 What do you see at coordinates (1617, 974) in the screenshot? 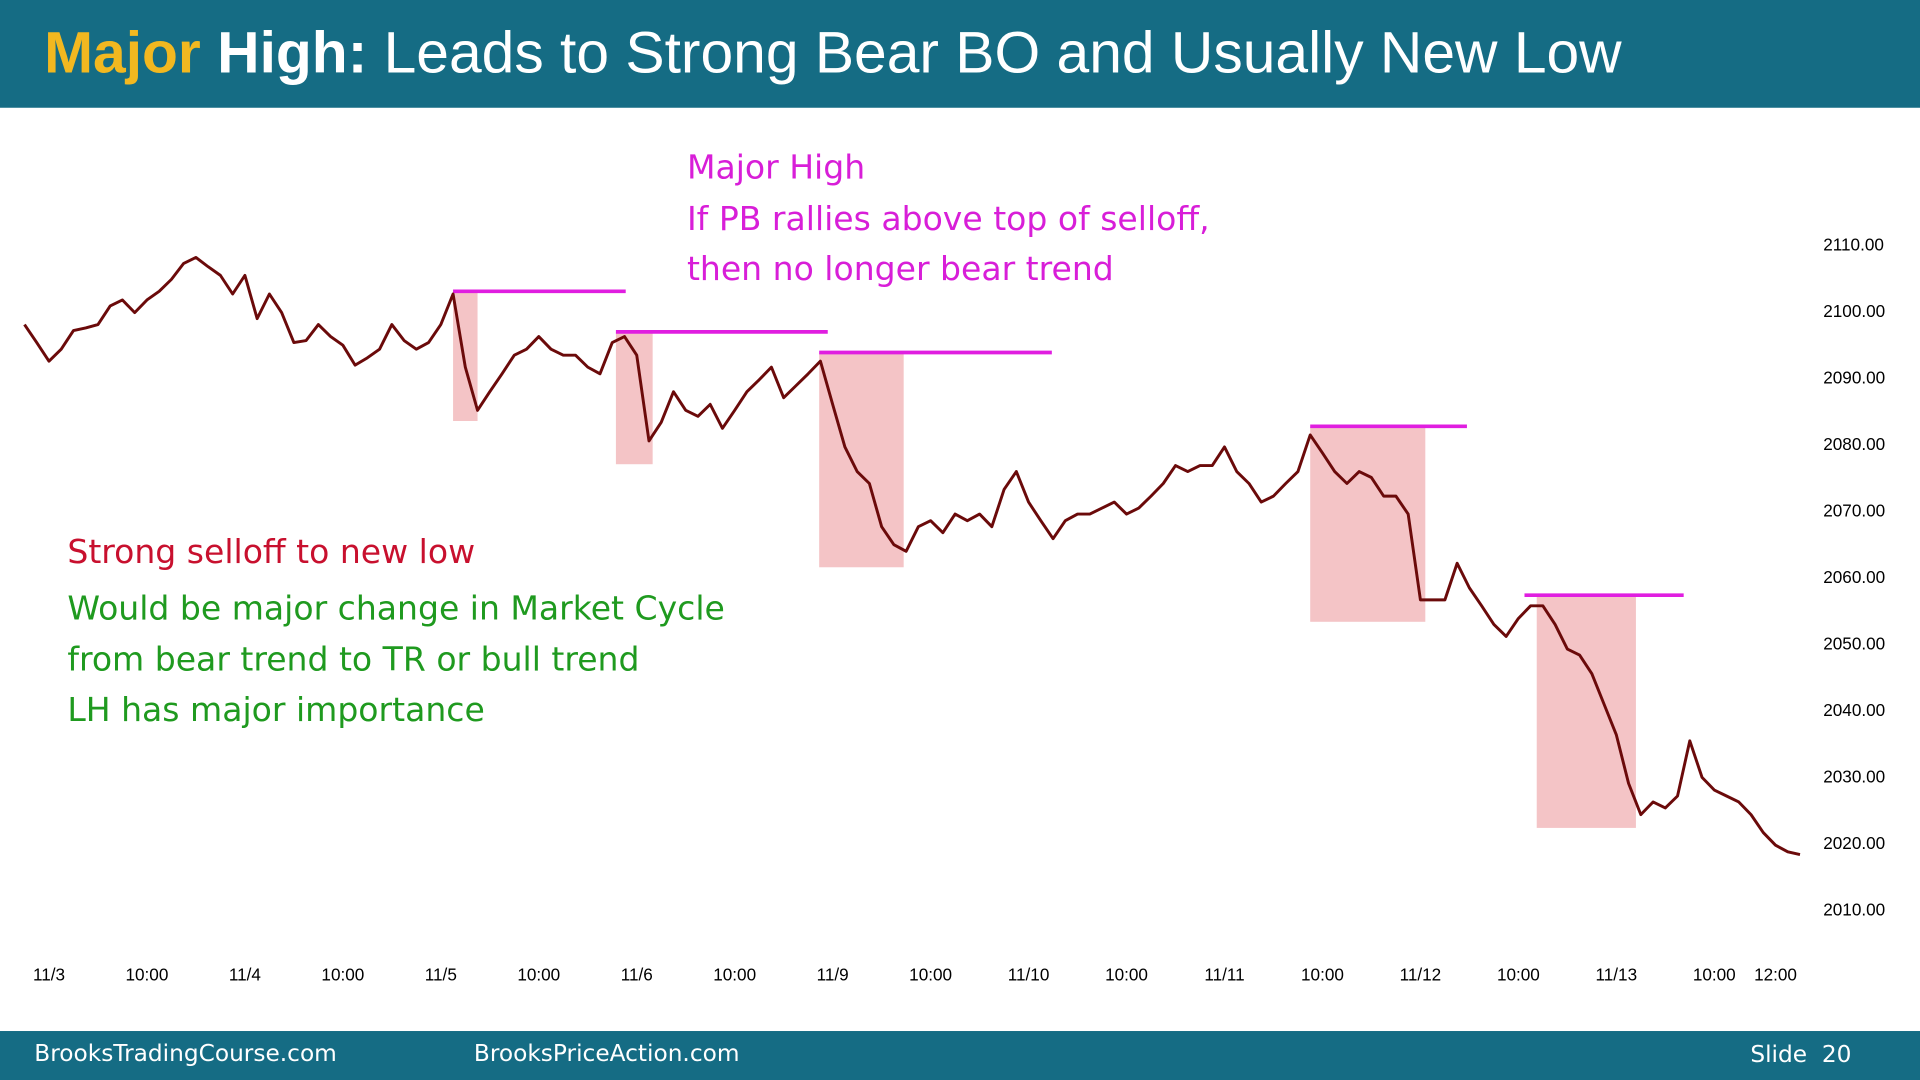
I see `x-tick-label: 11/13` at bounding box center [1617, 974].